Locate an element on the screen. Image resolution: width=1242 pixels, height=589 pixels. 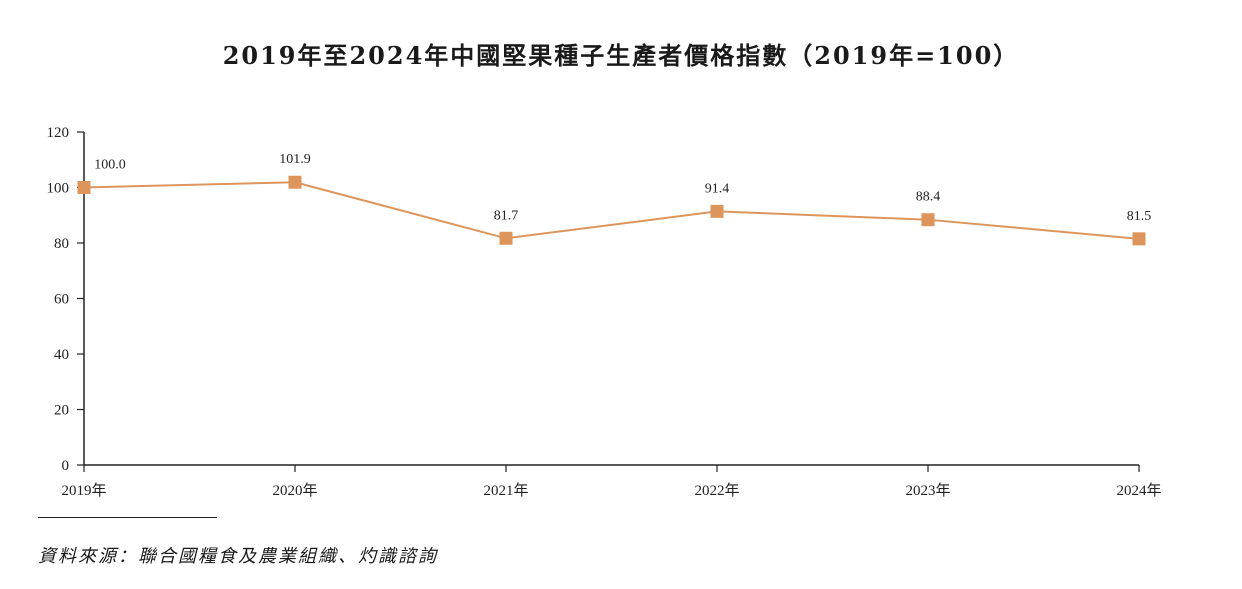
source-divider is located at coordinates (127, 517).